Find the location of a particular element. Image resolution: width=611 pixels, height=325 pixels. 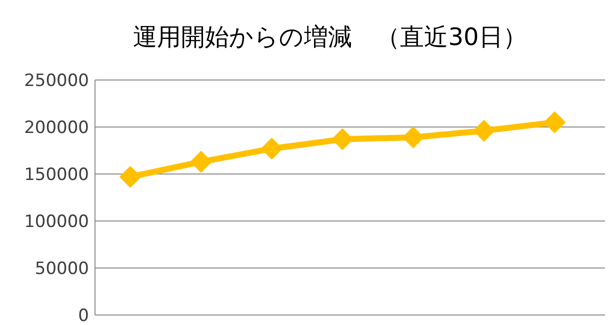

y-tick-label: 0 is located at coordinates (83, 315).